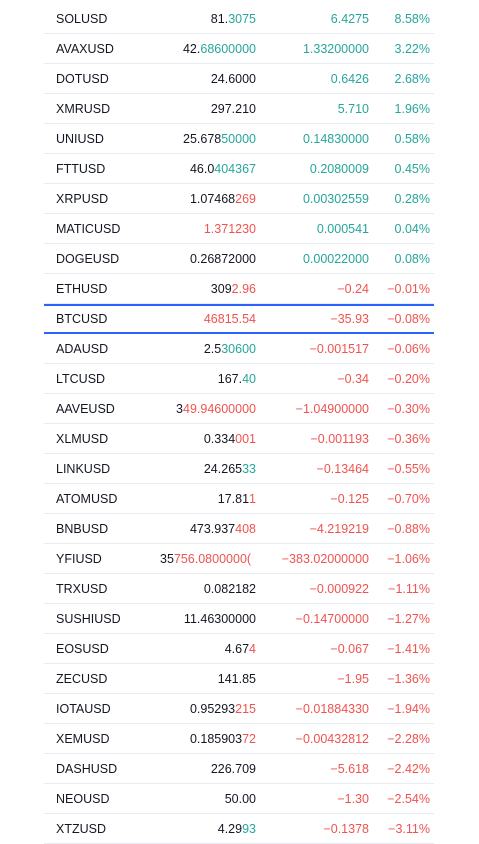 The height and width of the screenshot is (844, 479). Describe the element at coordinates (82, 348) in the screenshot. I see `symbol-label: ADAUSD` at that location.